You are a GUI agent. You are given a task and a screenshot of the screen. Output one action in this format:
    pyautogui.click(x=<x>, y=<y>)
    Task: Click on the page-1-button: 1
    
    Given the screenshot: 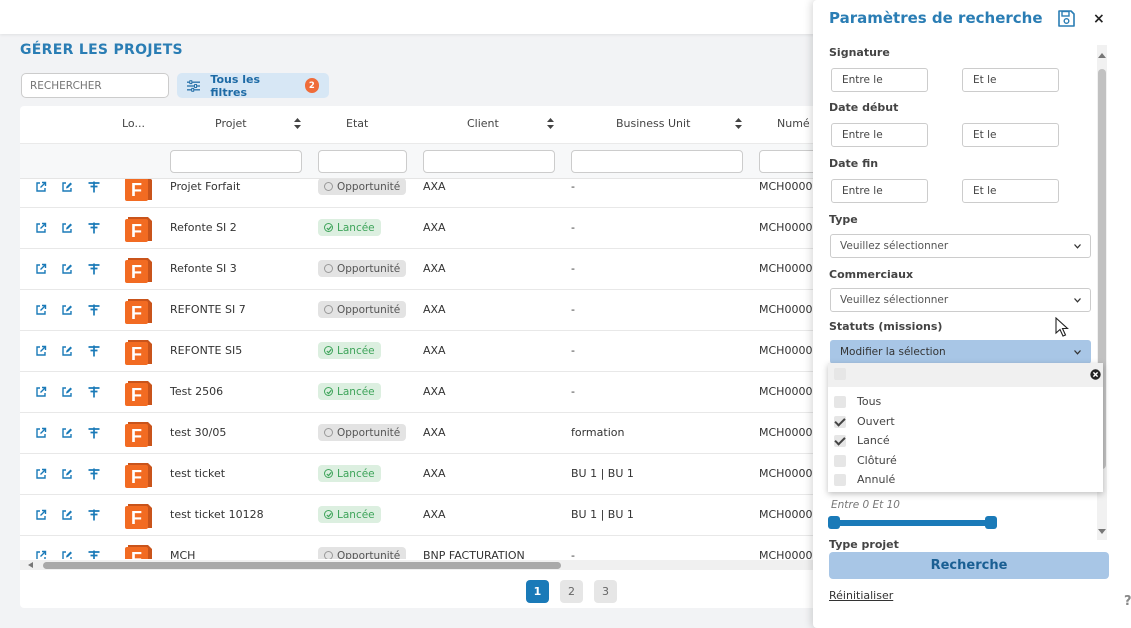 What is the action you would take?
    pyautogui.click(x=537, y=591)
    